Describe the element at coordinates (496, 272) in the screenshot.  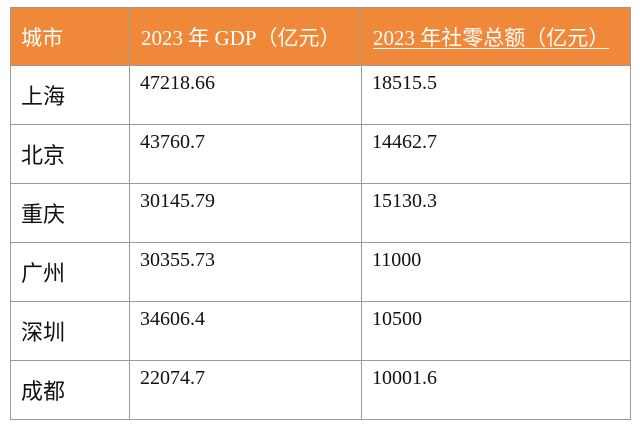
I see `retail-cell: 11000` at that location.